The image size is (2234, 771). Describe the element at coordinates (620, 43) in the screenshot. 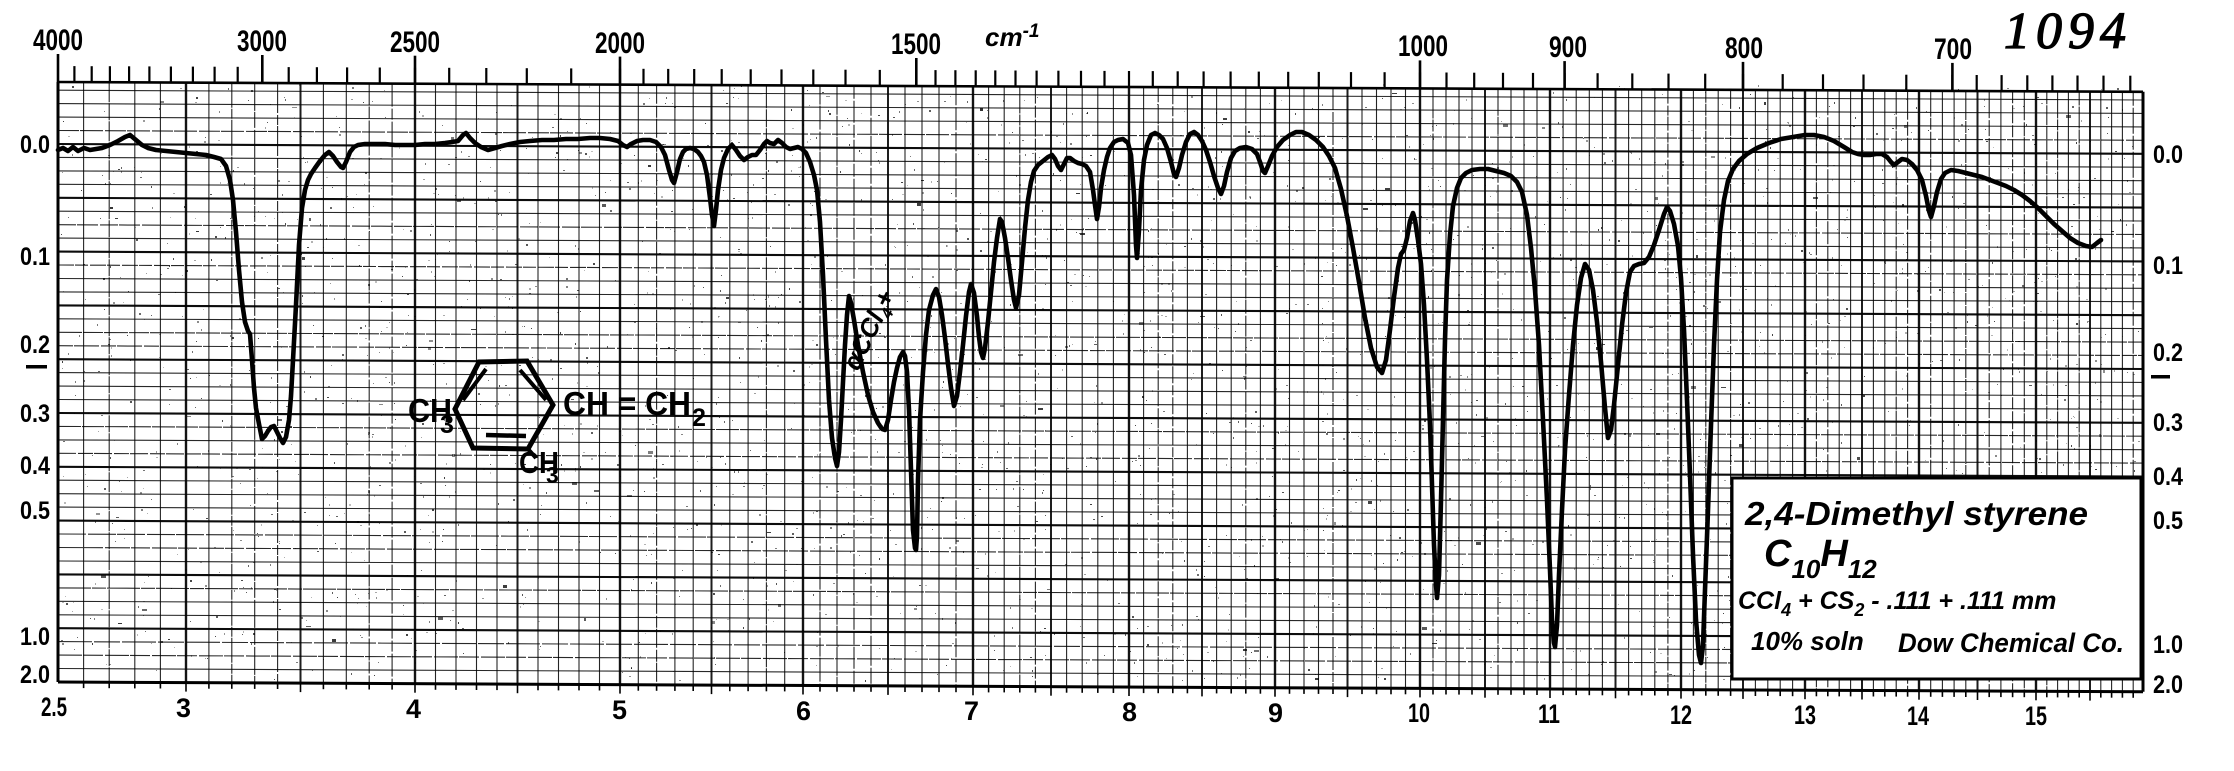

I see `svg-text: 2000` at that location.